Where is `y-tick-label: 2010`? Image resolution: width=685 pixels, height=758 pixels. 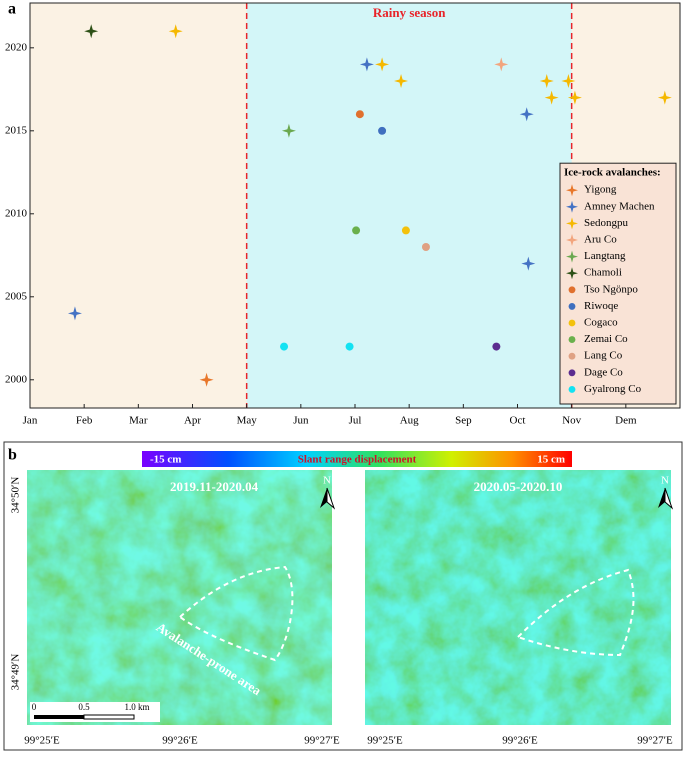
y-tick-label: 2010 is located at coordinates (16, 213).